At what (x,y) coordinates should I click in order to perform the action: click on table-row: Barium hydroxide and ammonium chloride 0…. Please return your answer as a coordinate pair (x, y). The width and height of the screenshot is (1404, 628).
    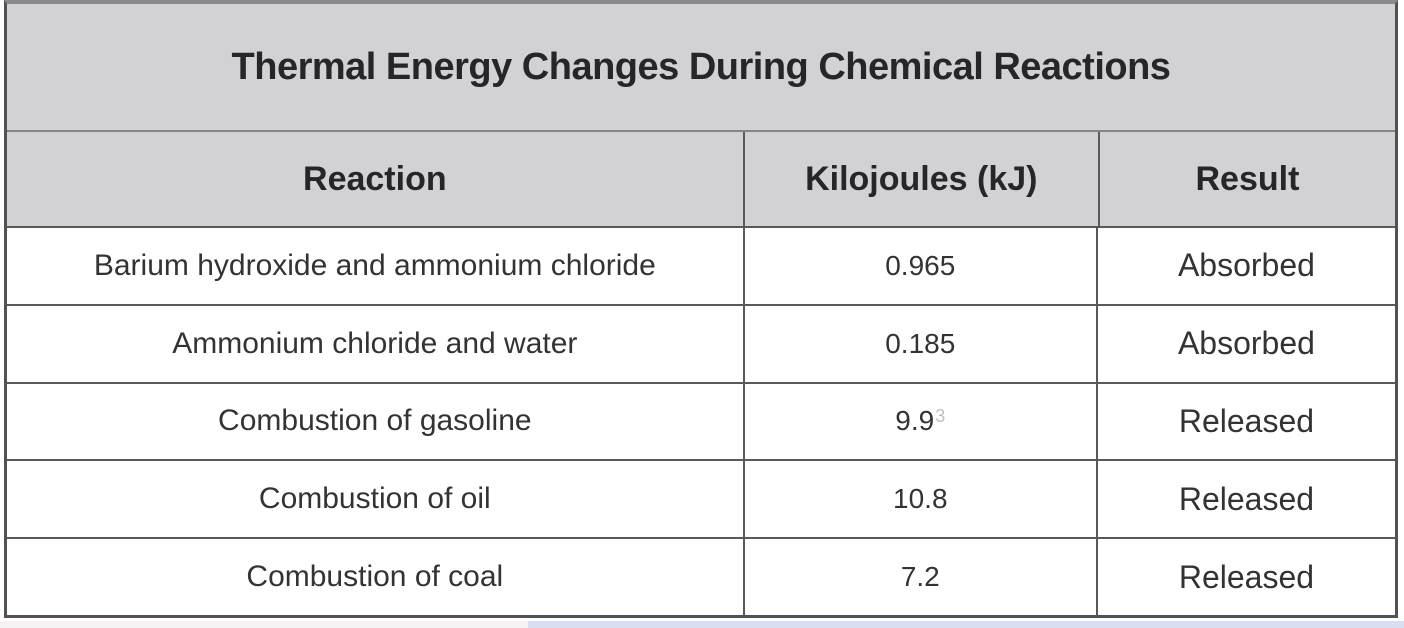
    Looking at the image, I should click on (701, 267).